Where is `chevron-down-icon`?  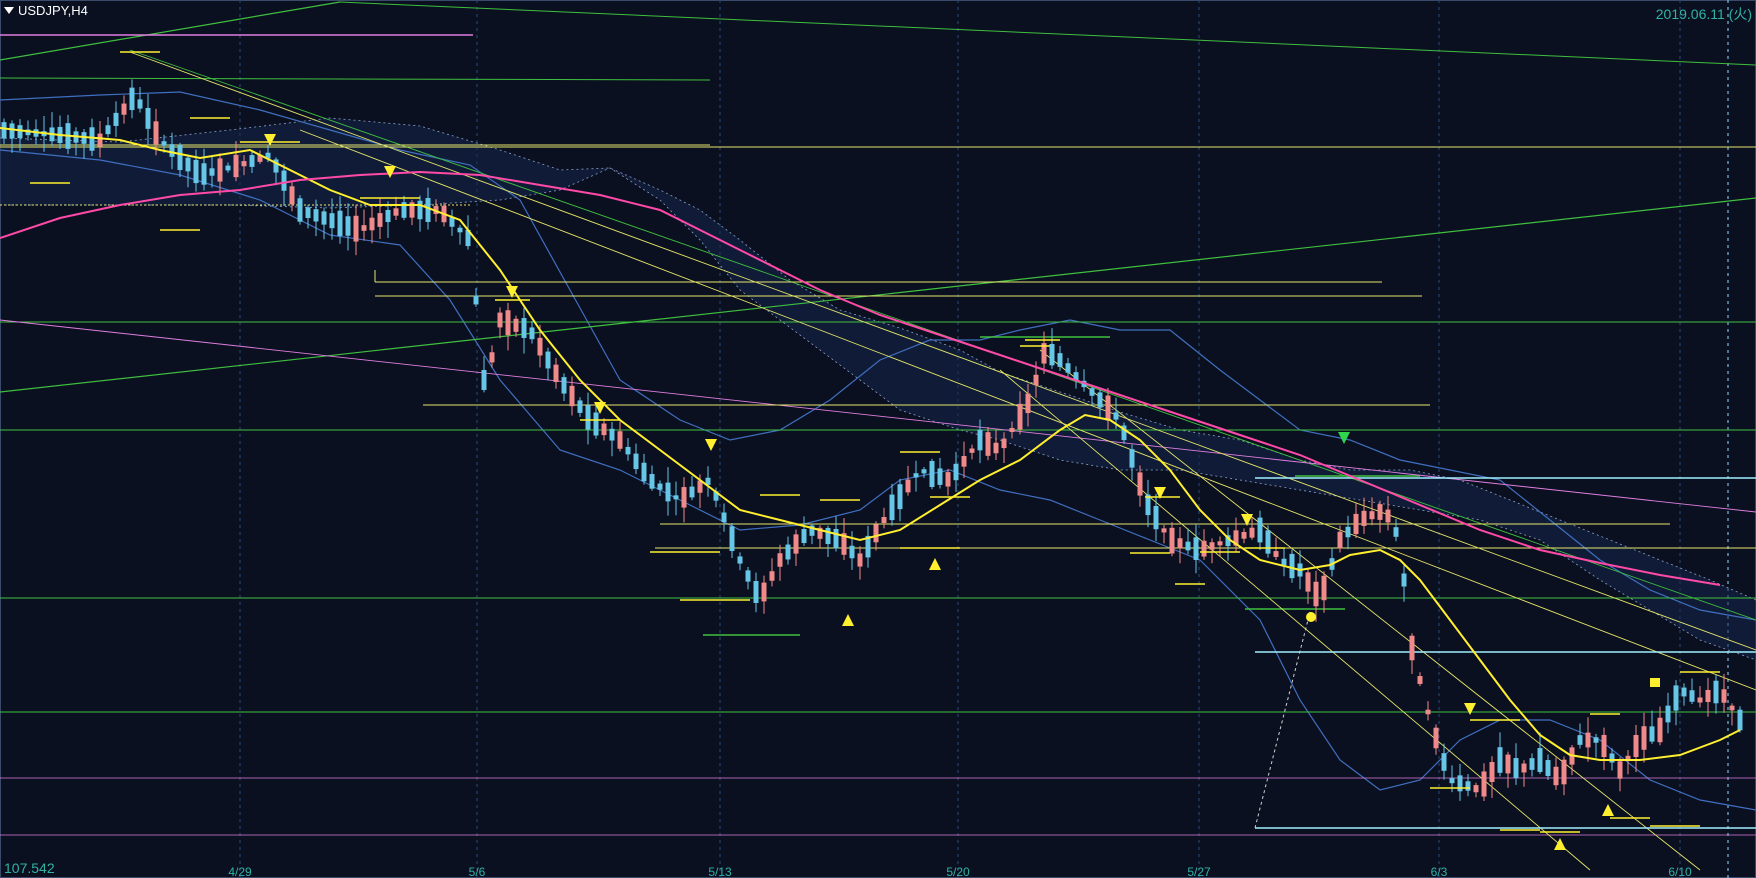 chevron-down-icon is located at coordinates (9, 10).